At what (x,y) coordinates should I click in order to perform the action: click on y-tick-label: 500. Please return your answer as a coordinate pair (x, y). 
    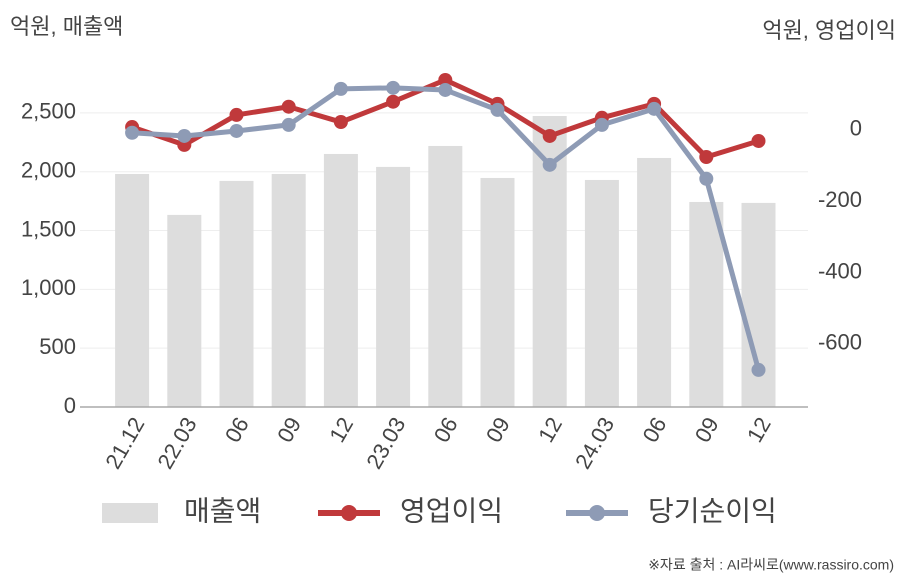
    Looking at the image, I should click on (57, 346).